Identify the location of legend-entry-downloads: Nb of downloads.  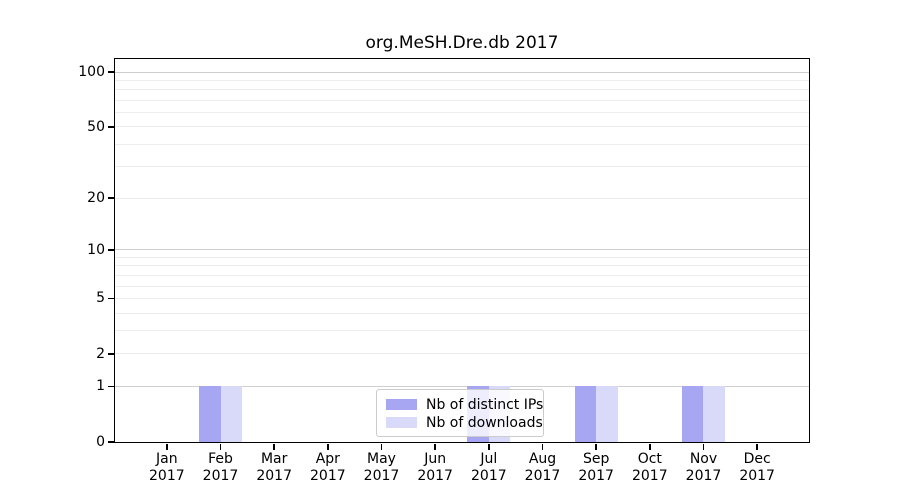
(464, 422).